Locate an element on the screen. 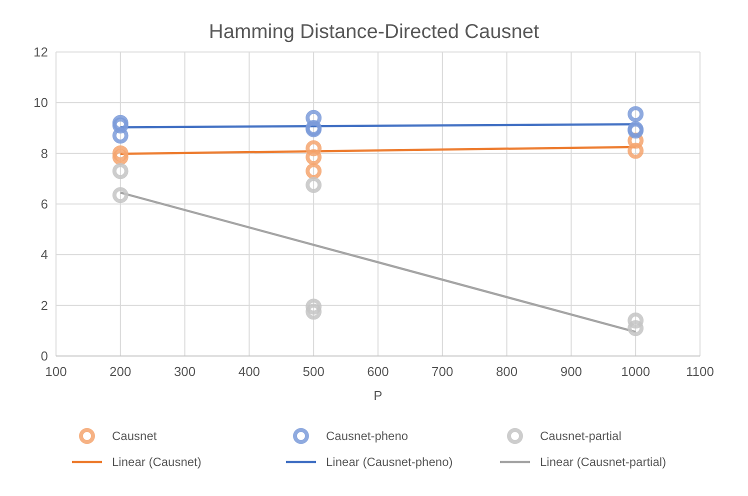 The image size is (748, 496). x-tick-label: 900 is located at coordinates (571, 371).